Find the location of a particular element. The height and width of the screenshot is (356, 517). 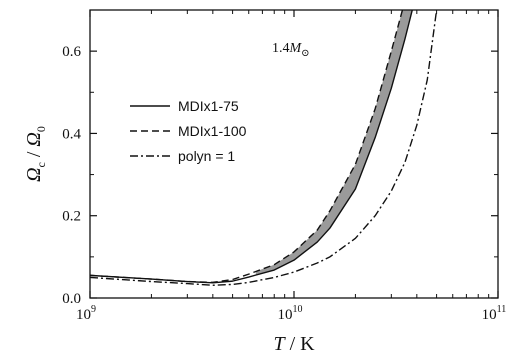

x-tick-label: 1011 is located at coordinates (494, 313).